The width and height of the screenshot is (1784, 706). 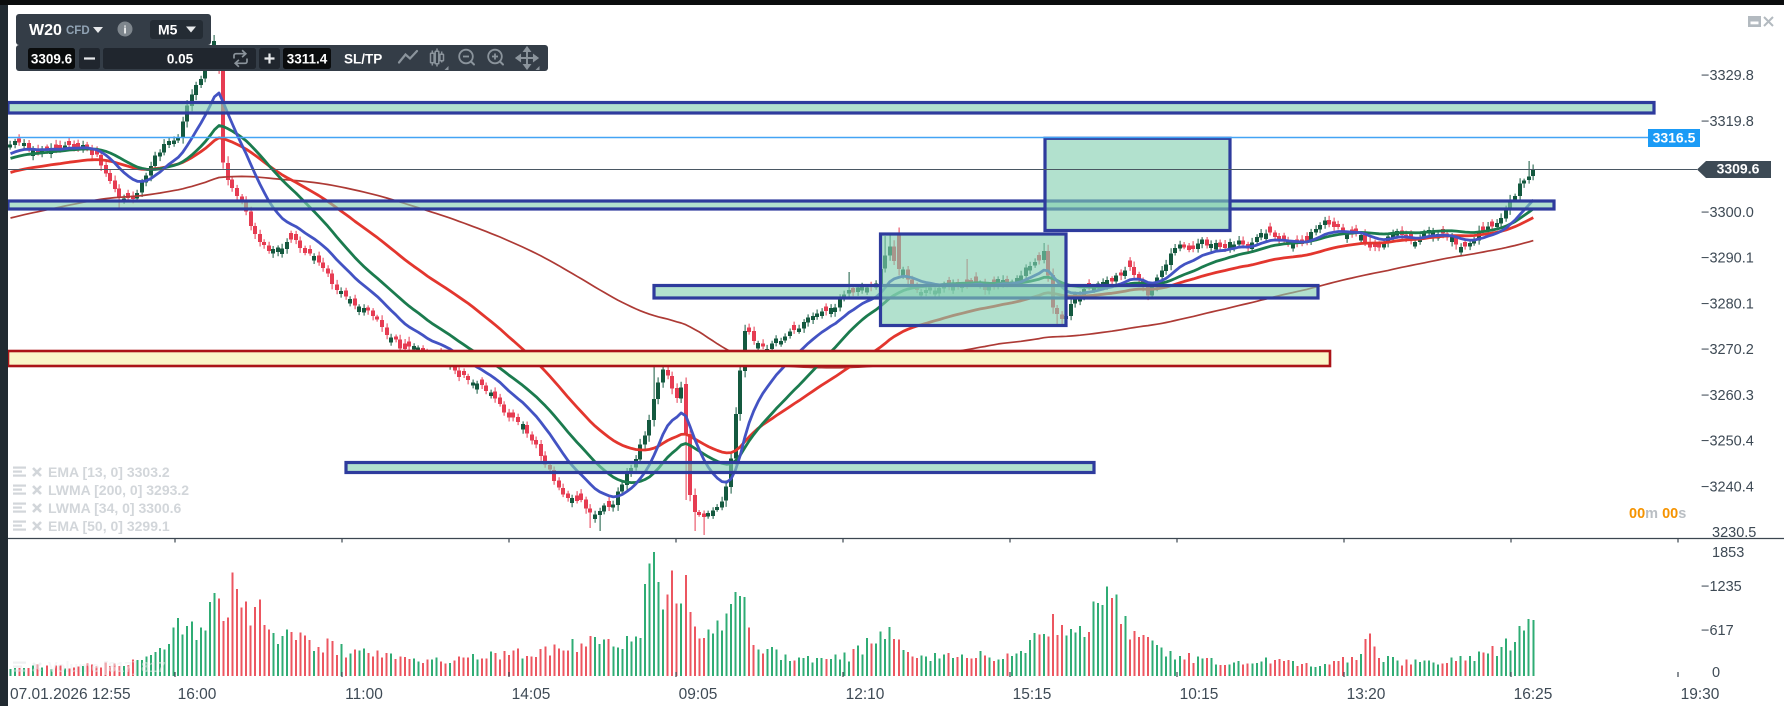 I want to click on svg-text: SL/TP, so click(x=363, y=59).